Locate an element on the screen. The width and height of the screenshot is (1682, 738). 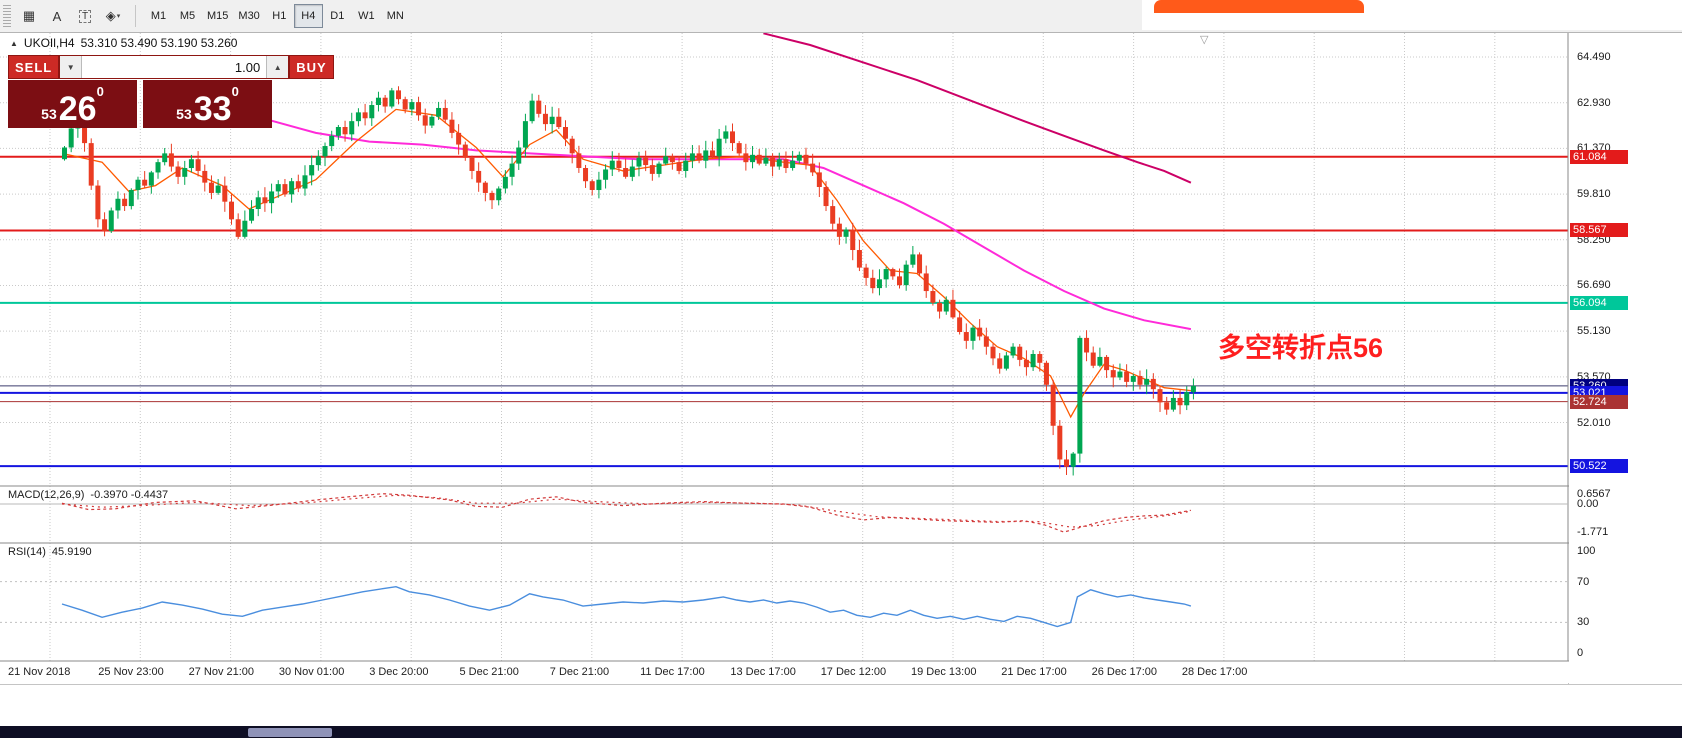
sell-price-whole: 53 is located at coordinates (49, 114).